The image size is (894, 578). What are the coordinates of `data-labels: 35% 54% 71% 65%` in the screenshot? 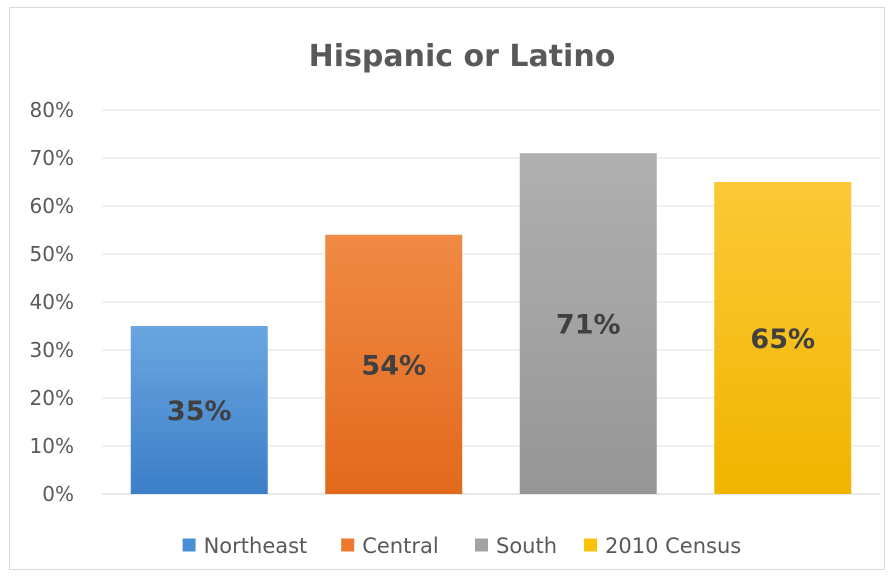 It's located at (491, 368).